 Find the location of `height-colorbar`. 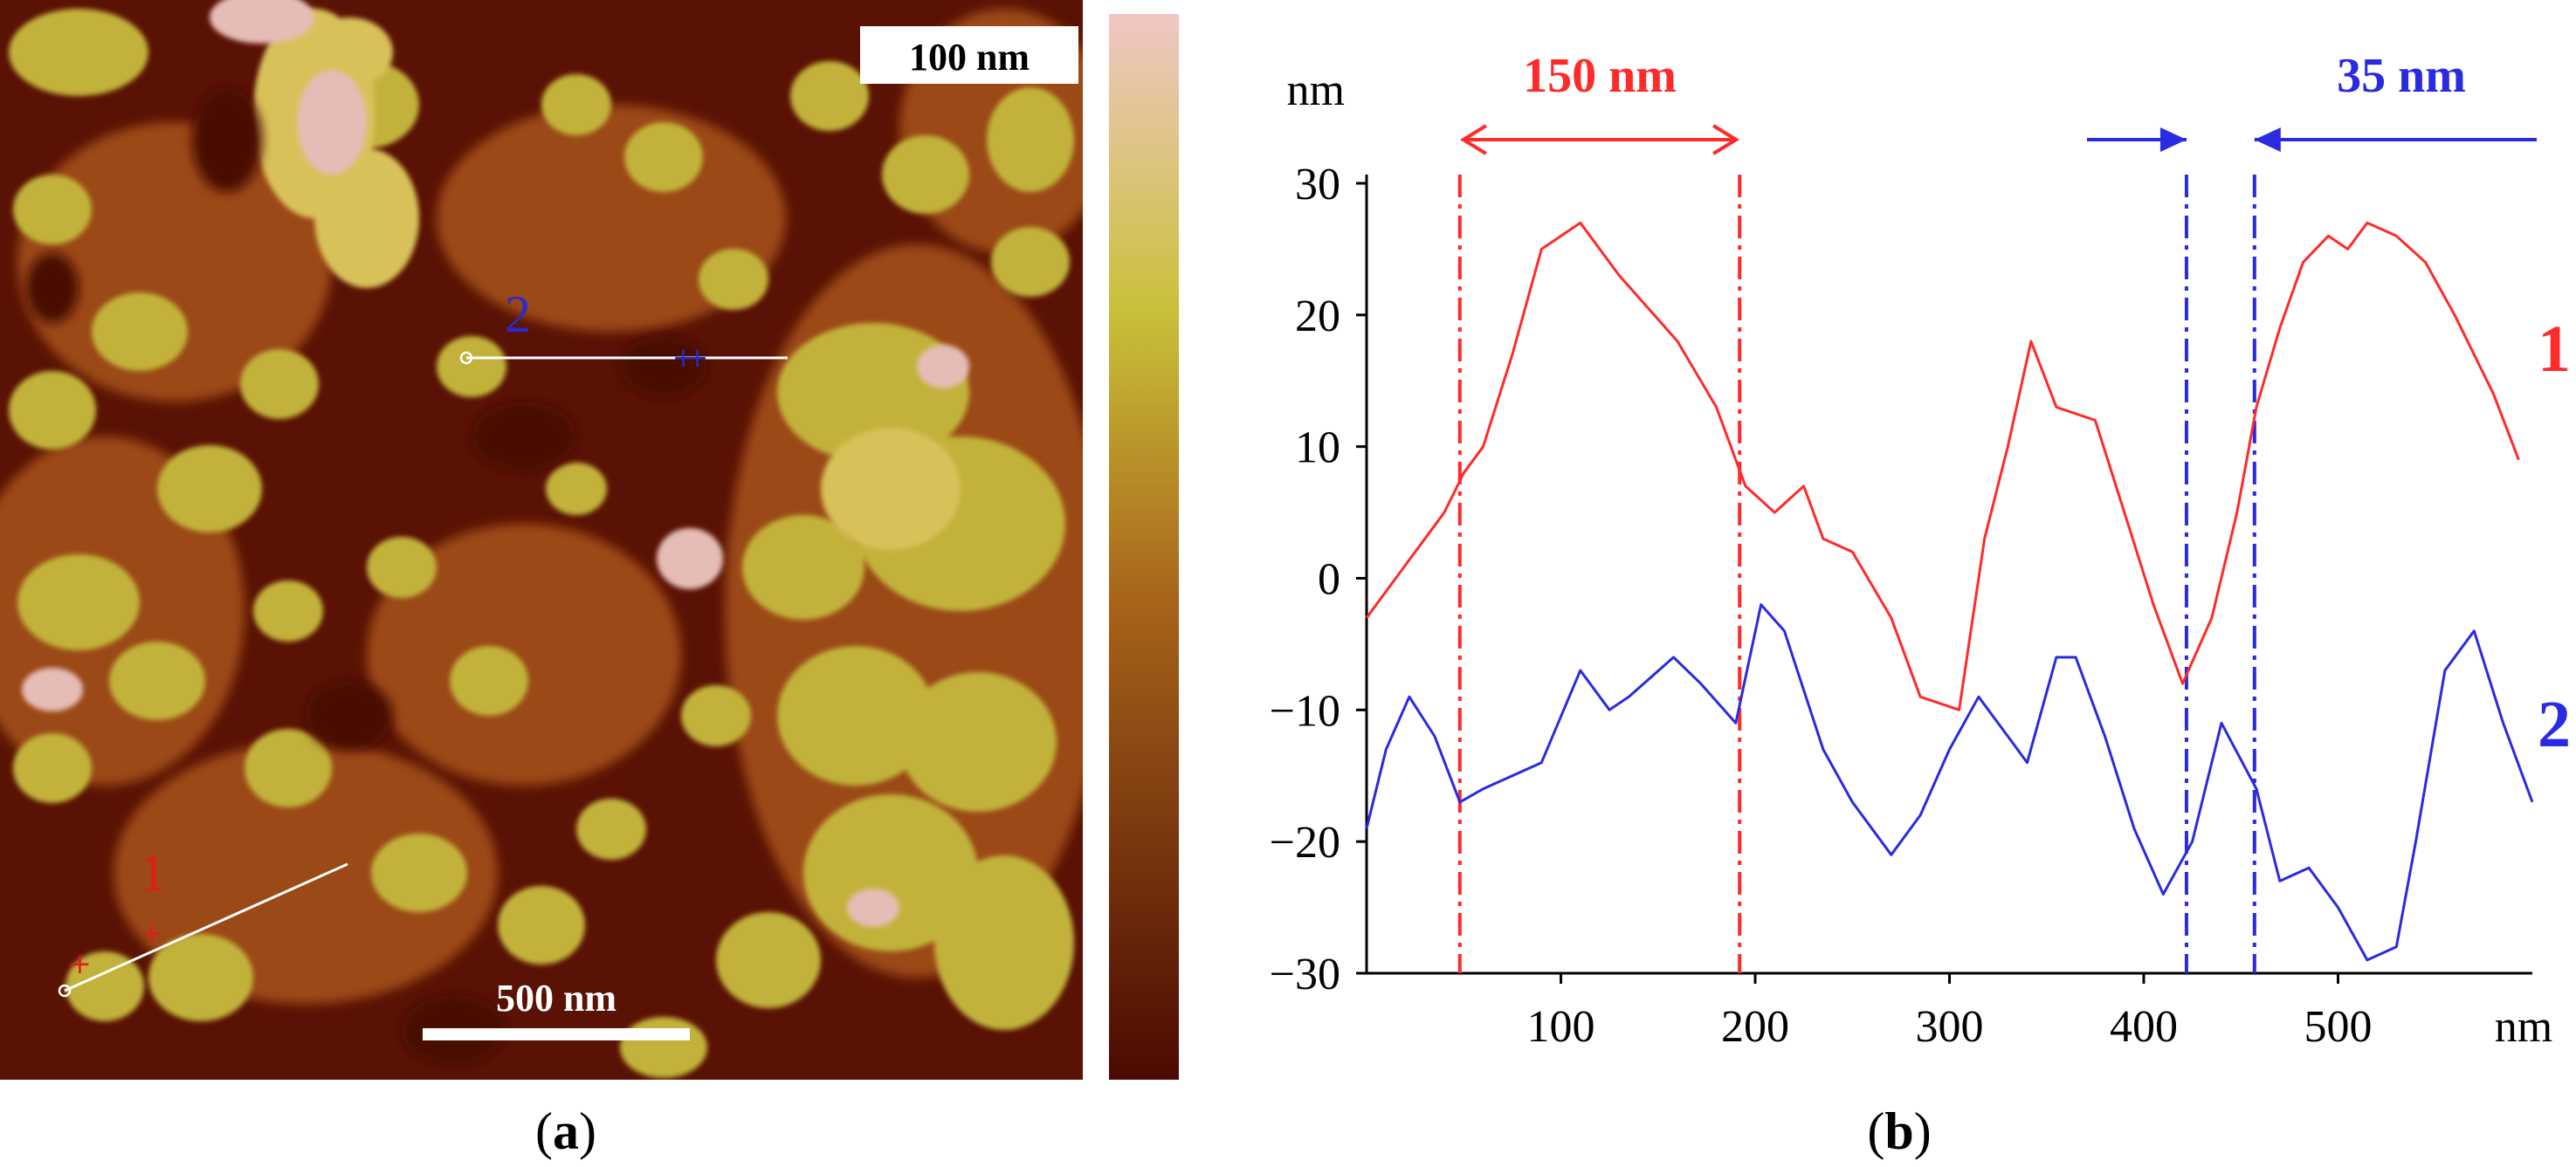

height-colorbar is located at coordinates (1144, 547).